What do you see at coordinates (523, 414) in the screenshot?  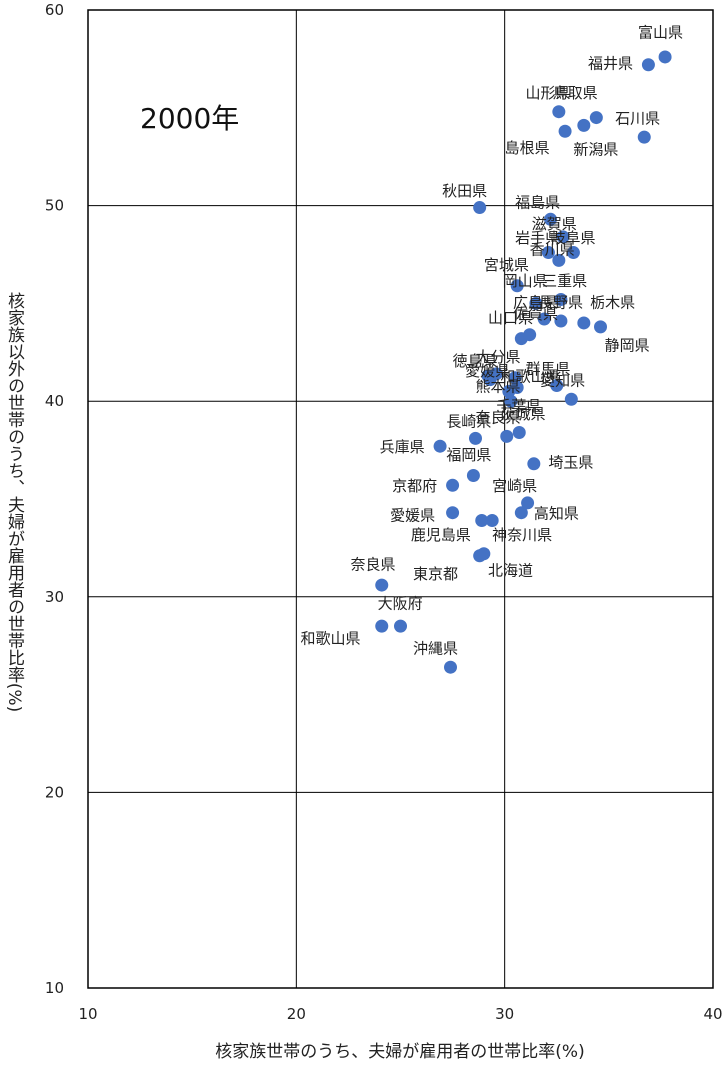 I see `point-label: 茨城県` at bounding box center [523, 414].